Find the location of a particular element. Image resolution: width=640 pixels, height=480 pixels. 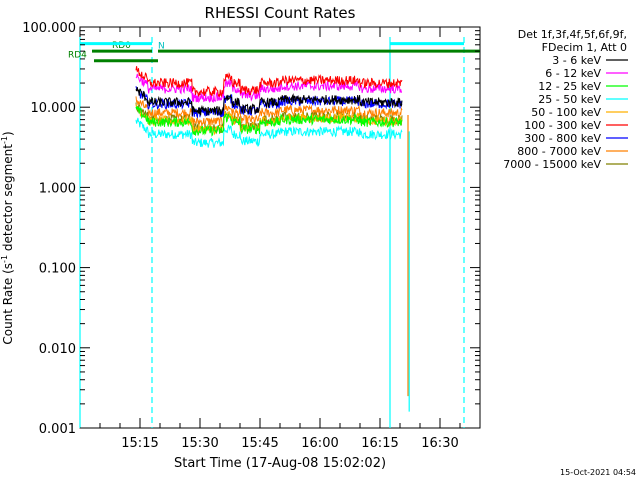

legend-entry-label: 300 - 800 keV is located at coordinates (562, 138).